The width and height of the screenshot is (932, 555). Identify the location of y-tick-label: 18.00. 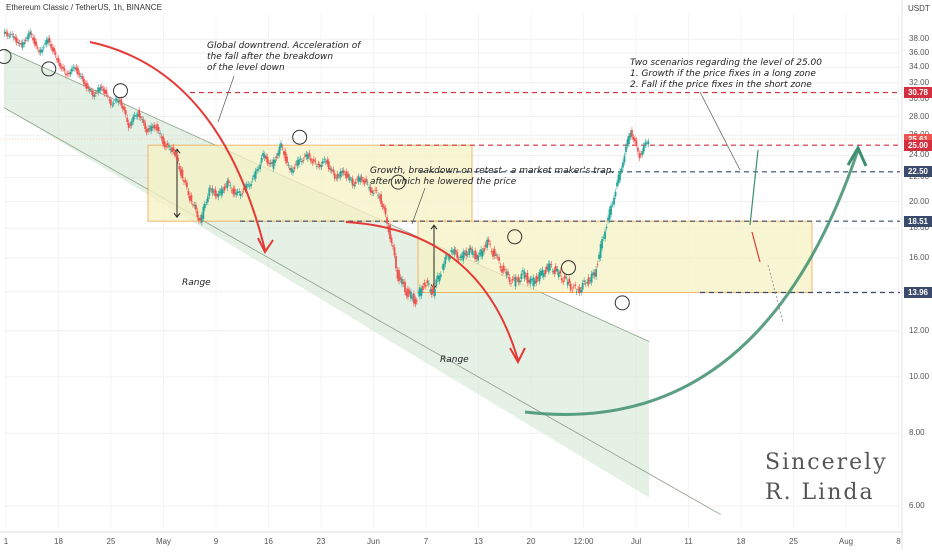
(919, 228).